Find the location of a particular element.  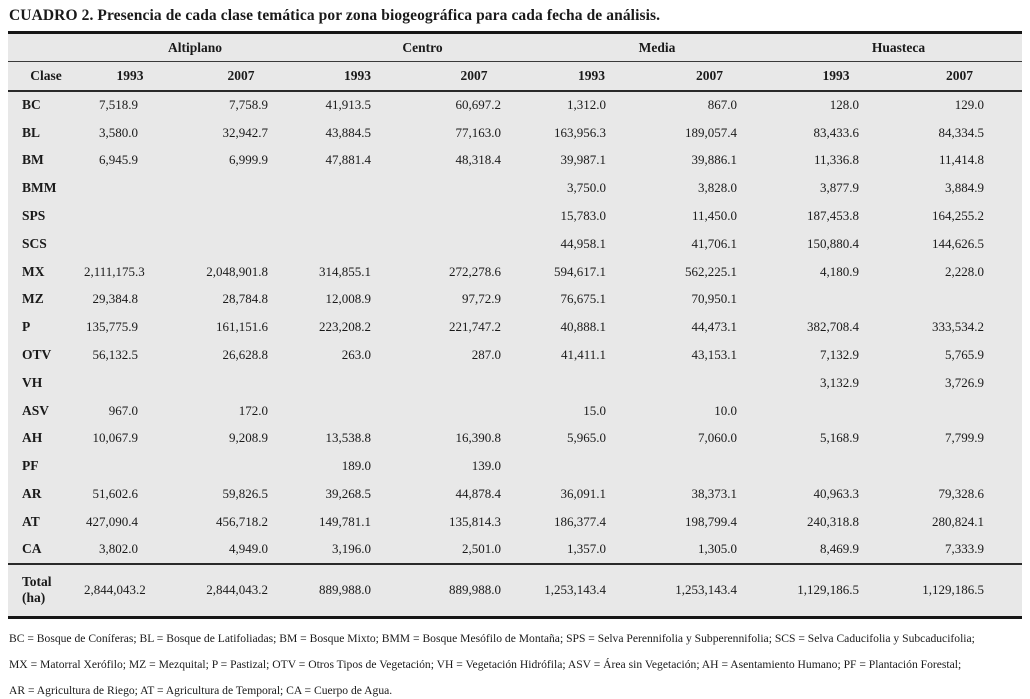

value-cell: 333,534.2 is located at coordinates (958, 327).